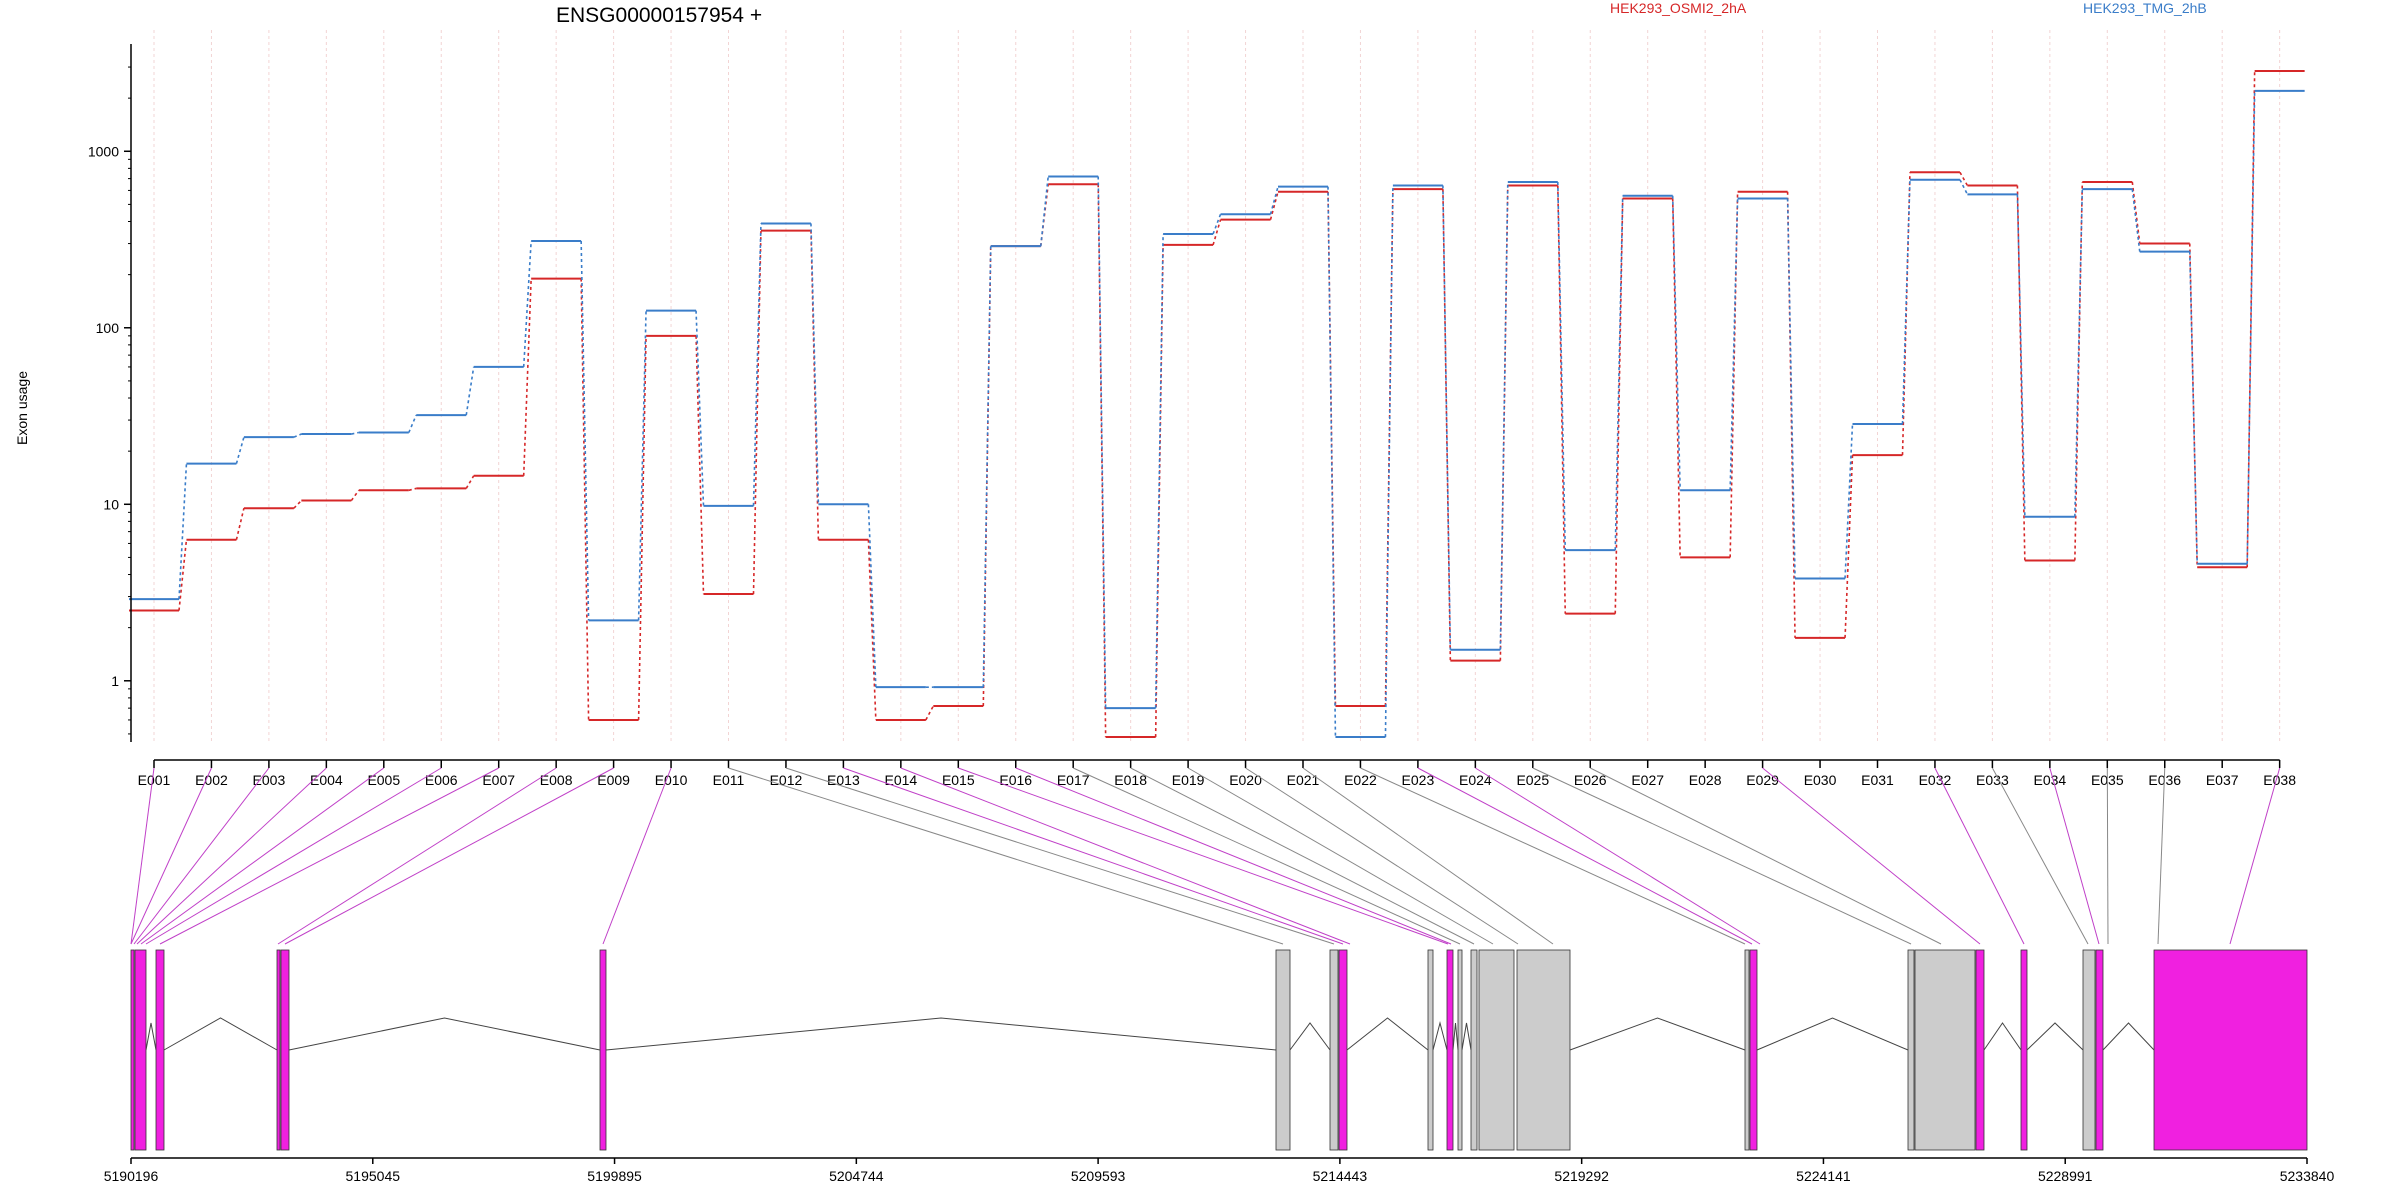 This screenshot has height=1200, width=2400. Describe the element at coordinates (671, 780) in the screenshot. I see `x-tick-label-E010: E010` at that location.